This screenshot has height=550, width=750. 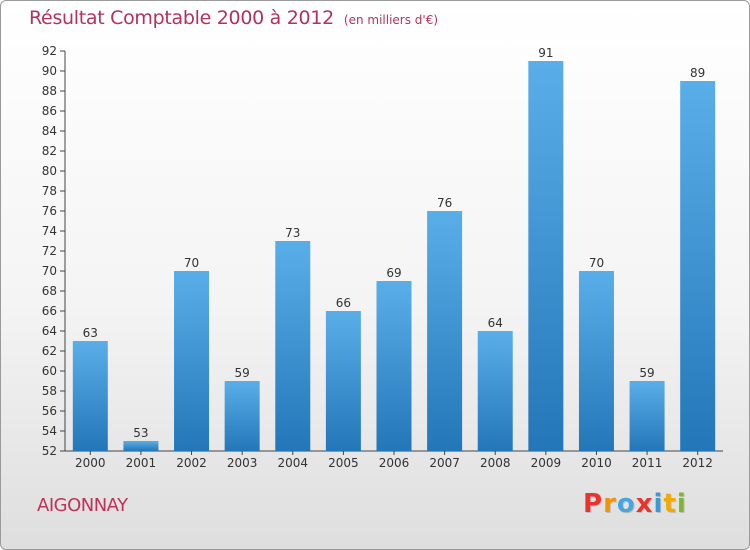 What do you see at coordinates (49, 331) in the screenshot?
I see `y-tick-label: 64` at bounding box center [49, 331].